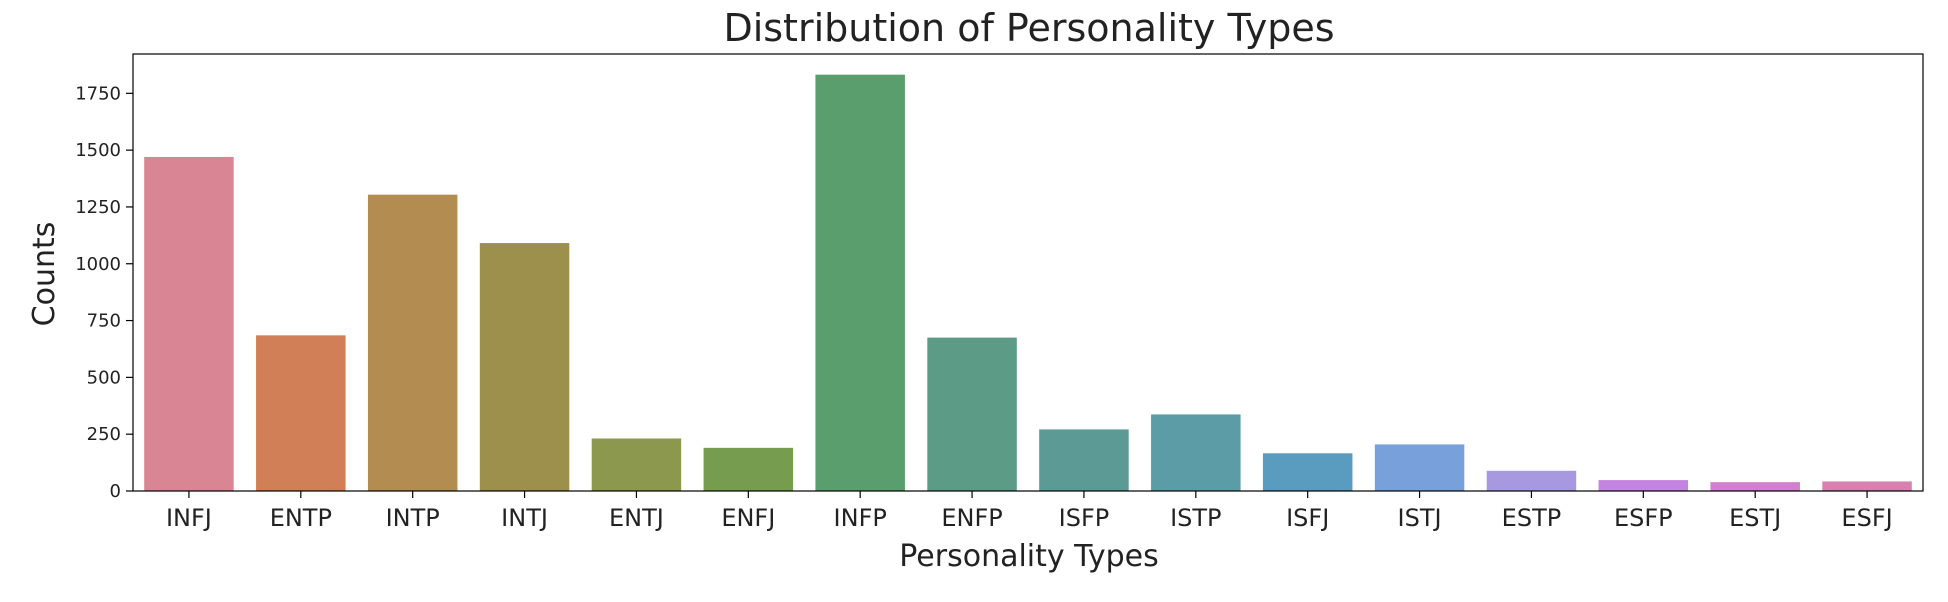 The height and width of the screenshot is (602, 1948). What do you see at coordinates (748, 469) in the screenshot?
I see `bar-enfj` at bounding box center [748, 469].